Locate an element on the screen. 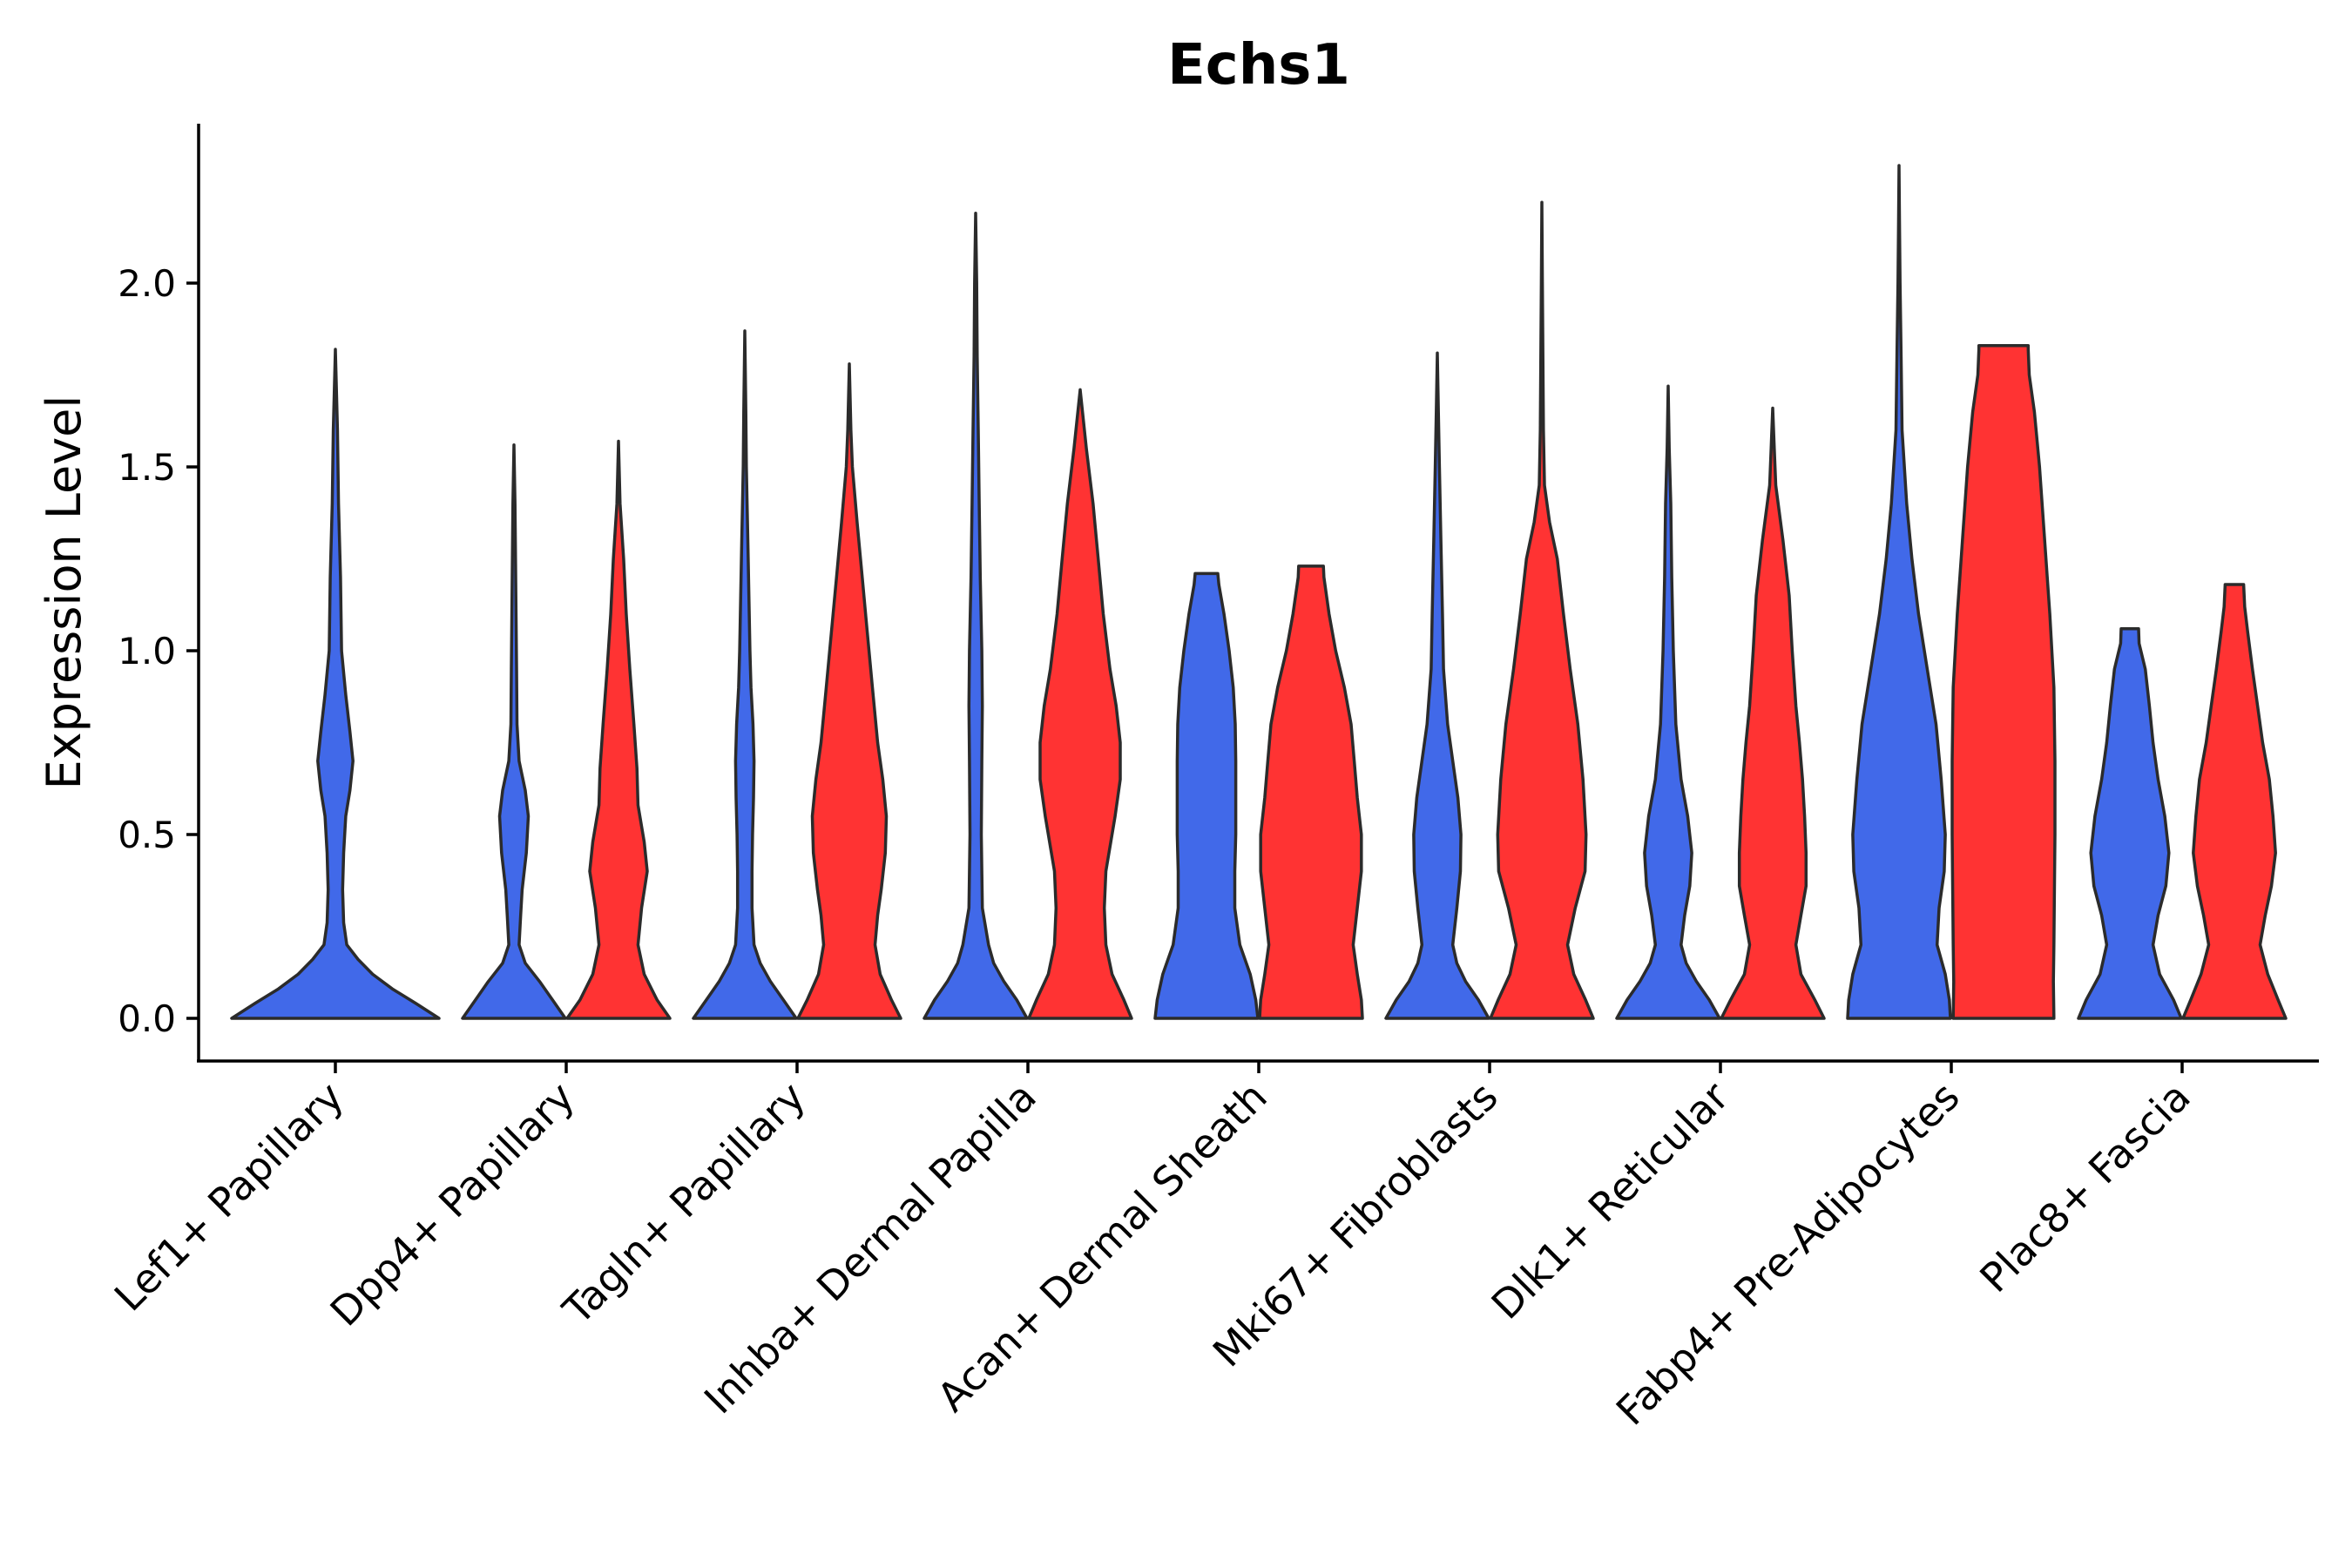  y-ticks: 0.0 0.5 1.0 1.5 2.0 is located at coordinates (158, 651).